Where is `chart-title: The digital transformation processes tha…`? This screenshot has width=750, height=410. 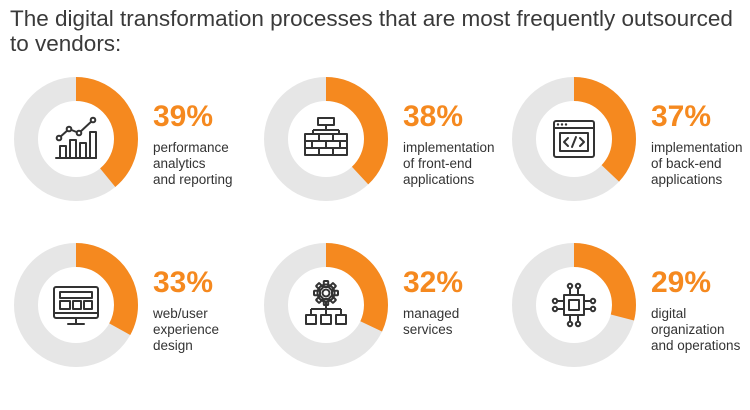 chart-title: The digital transformation processes tha… is located at coordinates (371, 31).